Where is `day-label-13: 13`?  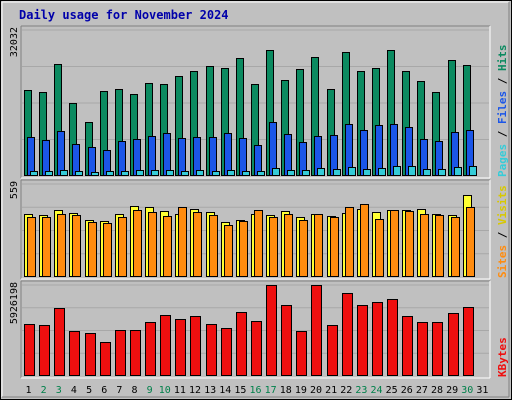
day-label-13: 13 is located at coordinates (210, 390).